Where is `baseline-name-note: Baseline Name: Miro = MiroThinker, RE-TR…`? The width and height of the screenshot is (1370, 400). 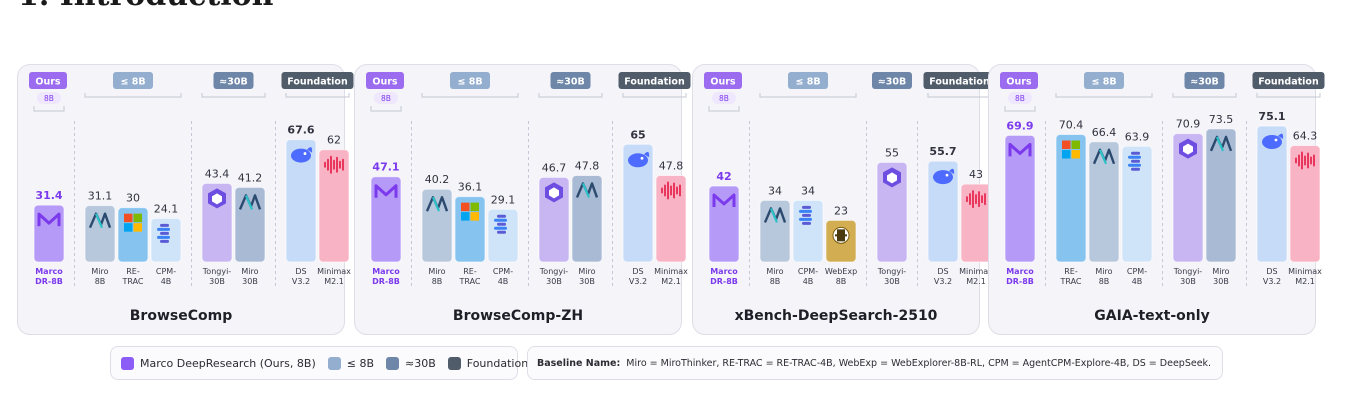 baseline-name-note: Baseline Name: Miro = MiroThinker, RE-TR… is located at coordinates (875, 363).